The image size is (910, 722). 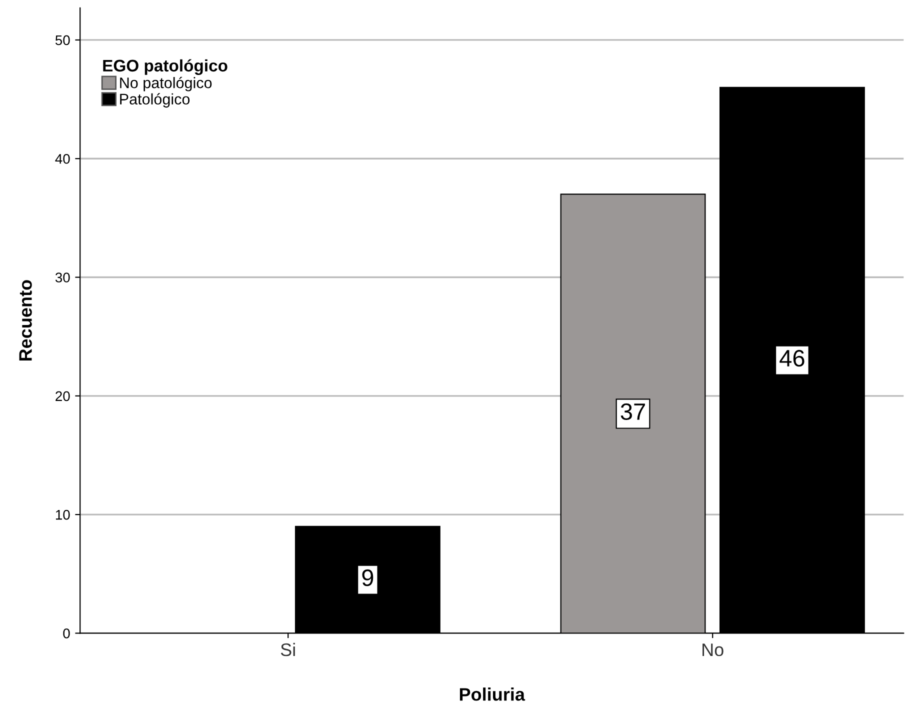 I want to click on x-axis-title: Poliuria, so click(x=493, y=694).